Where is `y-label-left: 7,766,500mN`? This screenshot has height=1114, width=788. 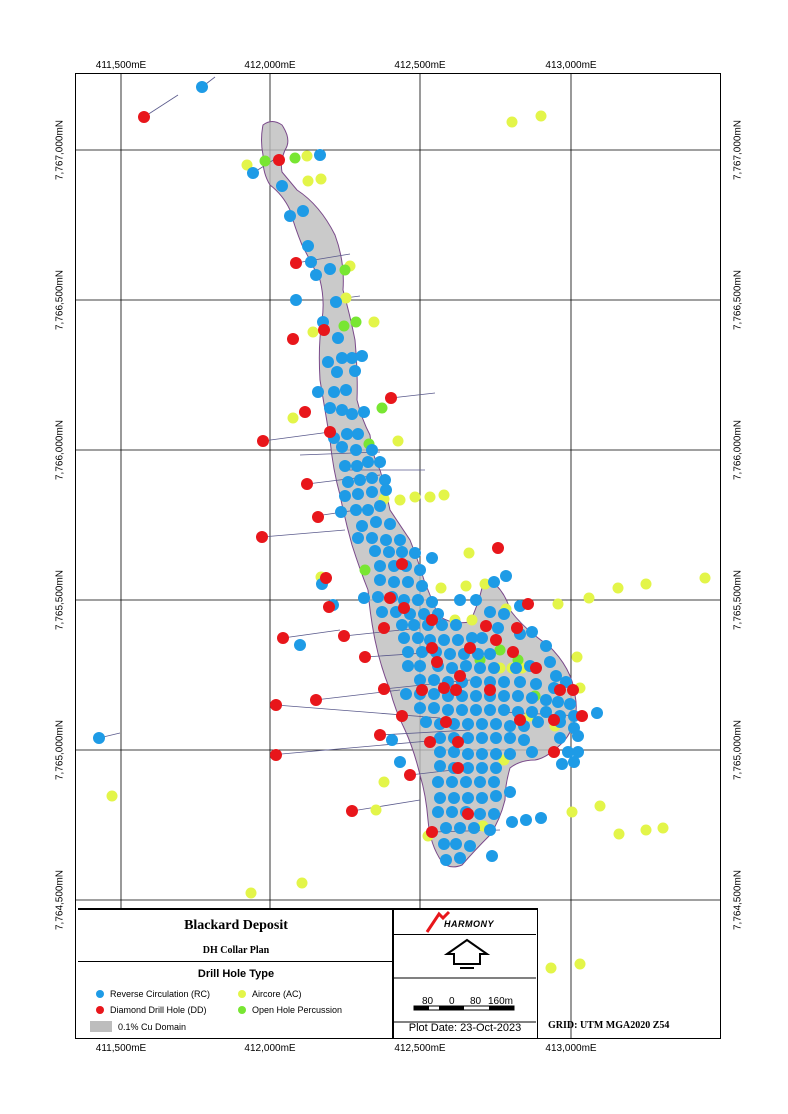 y-label-left: 7,766,500mN is located at coordinates (60, 300).